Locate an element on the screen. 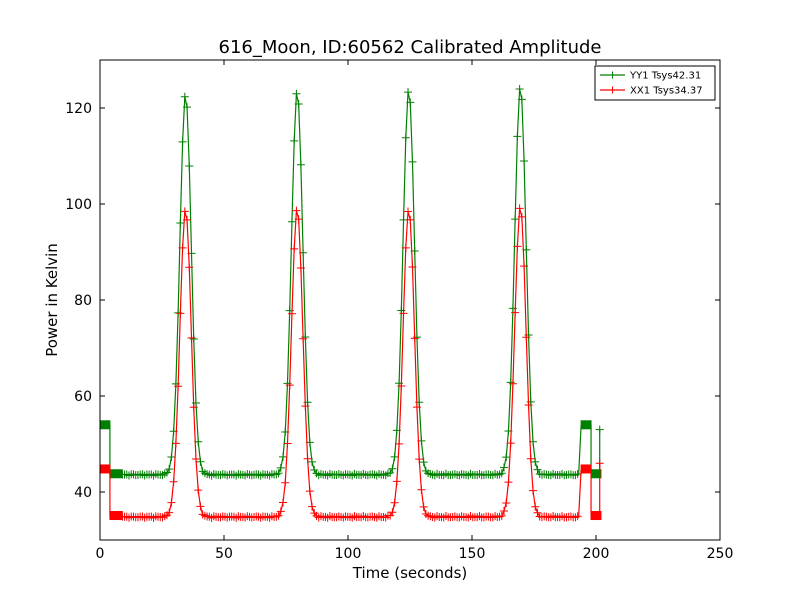 This screenshot has height=600, width=800. series-xx1-cal-off-start-marker is located at coordinates (116, 516).